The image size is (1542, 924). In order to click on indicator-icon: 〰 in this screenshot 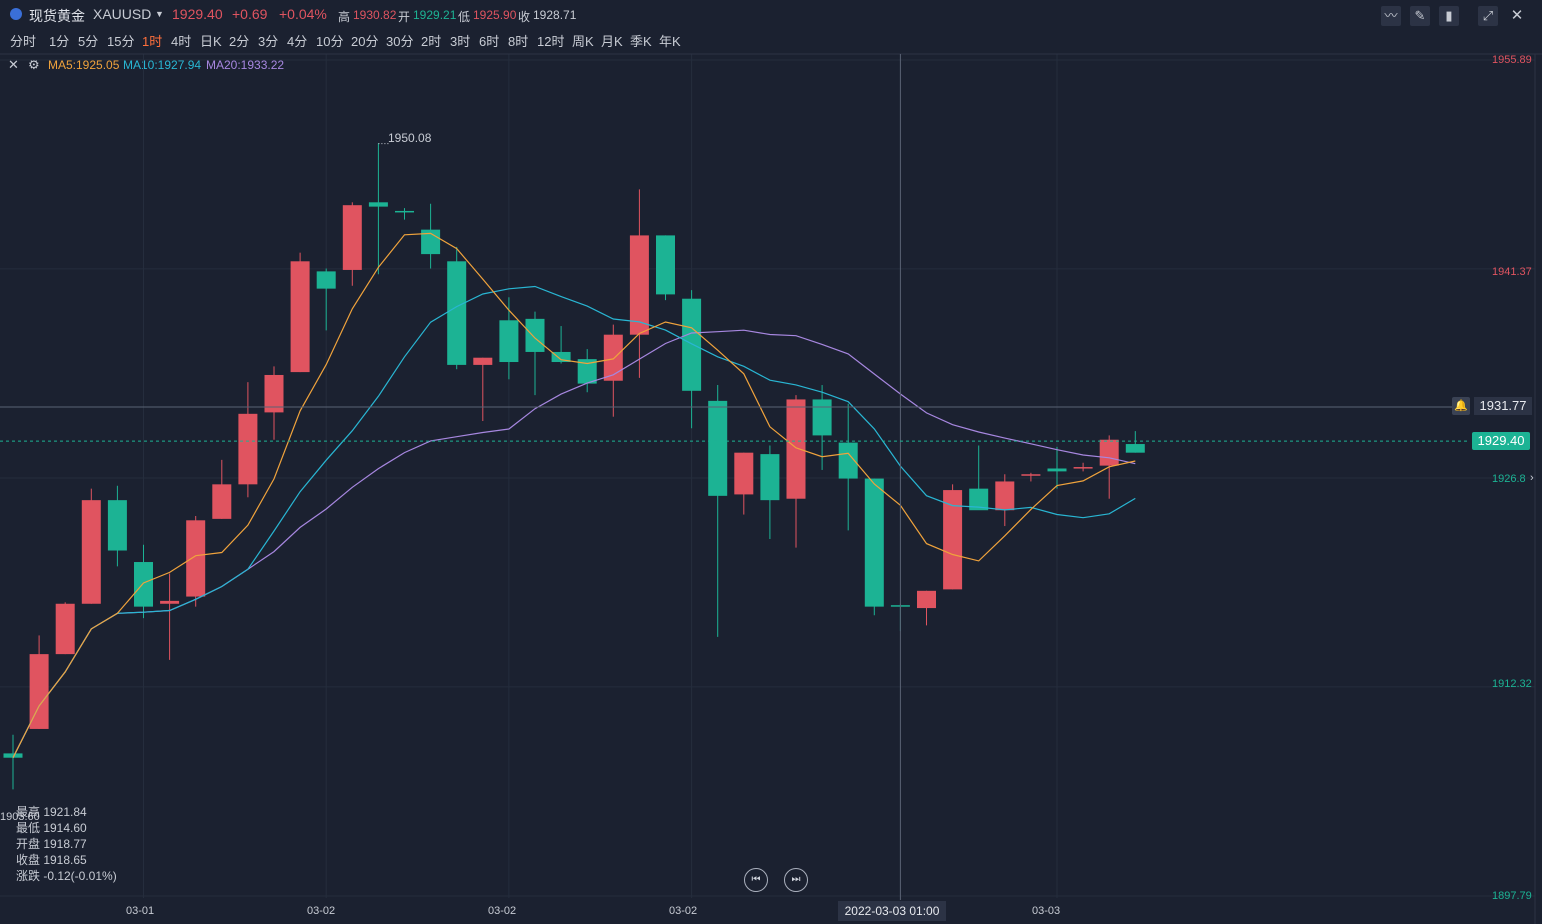, I will do `click(1391, 16)`.